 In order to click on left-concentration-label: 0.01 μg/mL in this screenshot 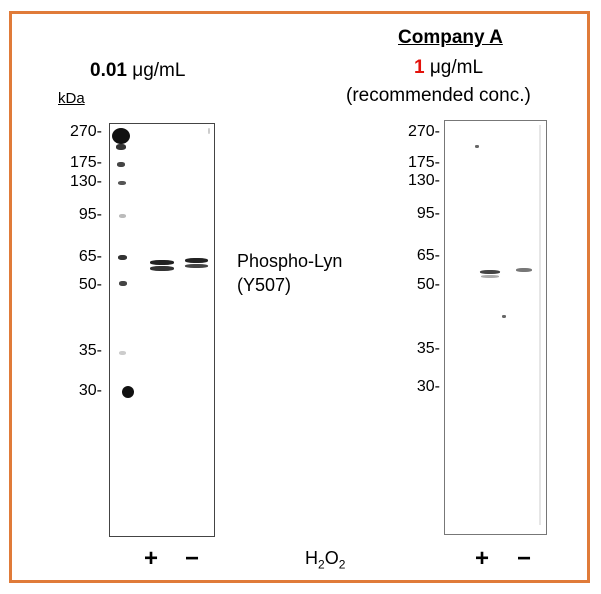, I will do `click(137, 71)`.